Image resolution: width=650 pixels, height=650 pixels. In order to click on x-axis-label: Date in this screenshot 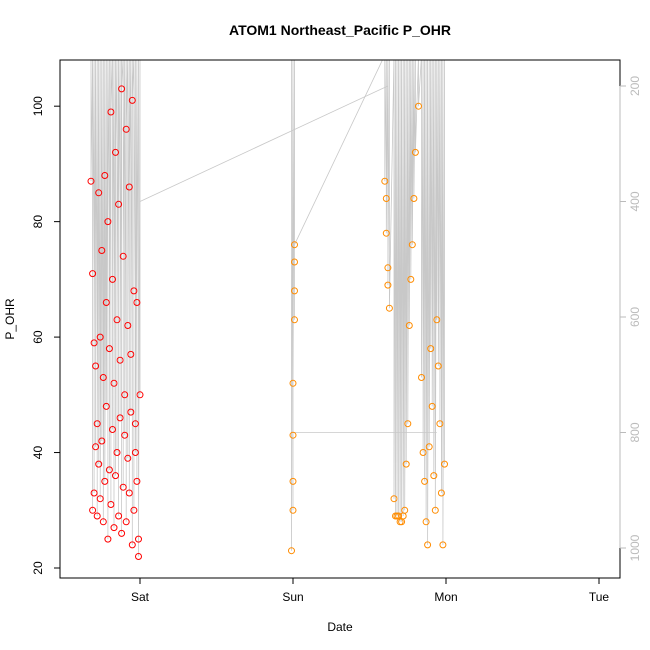, I will do `click(340, 627)`.